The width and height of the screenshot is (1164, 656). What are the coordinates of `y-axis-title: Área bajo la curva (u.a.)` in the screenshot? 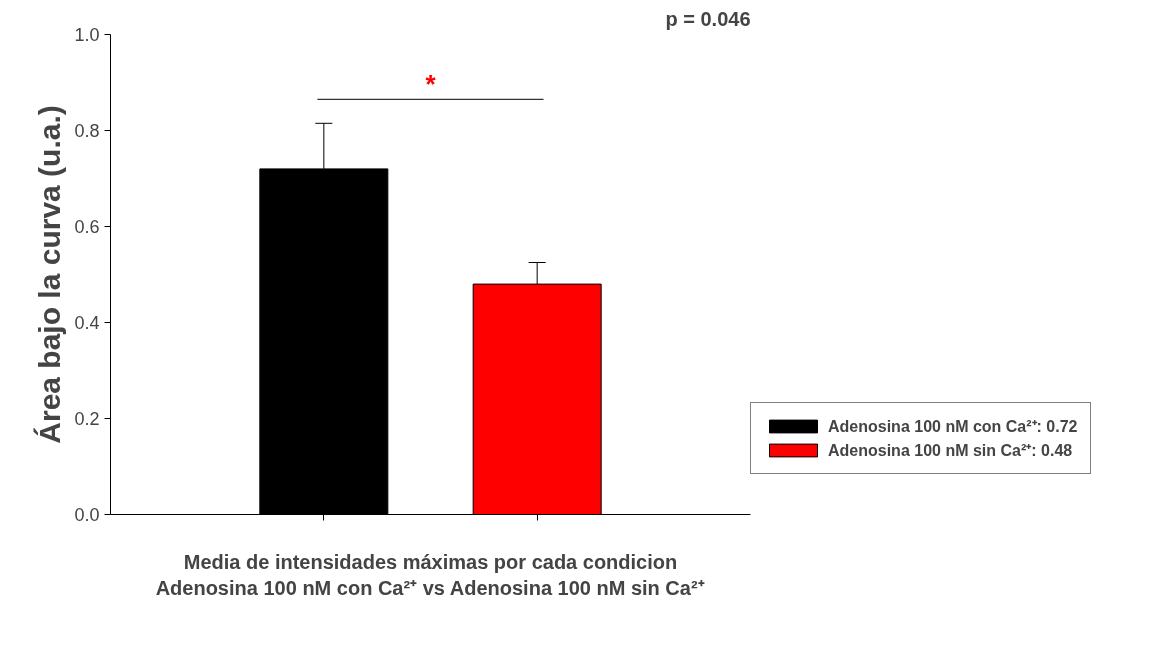 It's located at (50, 274).